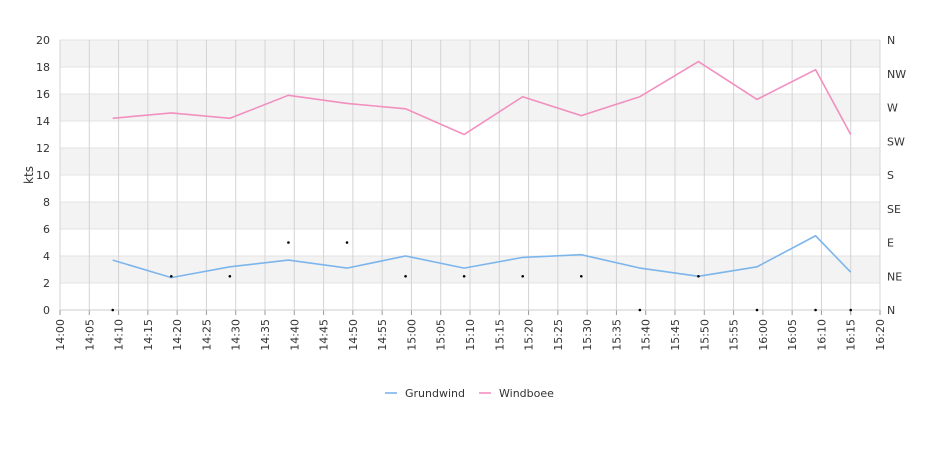 Image resolution: width=940 pixels, height=450 pixels. Describe the element at coordinates (890, 175) in the screenshot. I see `y2-tick-label: S` at that location.